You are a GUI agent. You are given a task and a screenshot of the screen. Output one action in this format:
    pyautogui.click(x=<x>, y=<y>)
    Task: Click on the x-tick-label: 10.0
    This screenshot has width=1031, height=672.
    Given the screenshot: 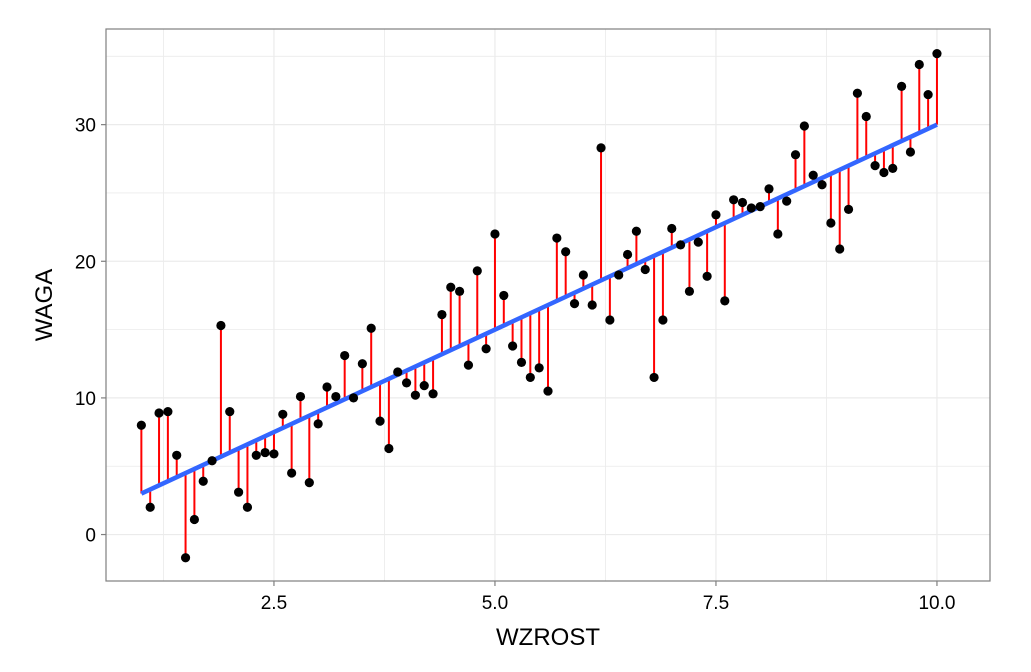 What is the action you would take?
    pyautogui.click(x=936, y=603)
    